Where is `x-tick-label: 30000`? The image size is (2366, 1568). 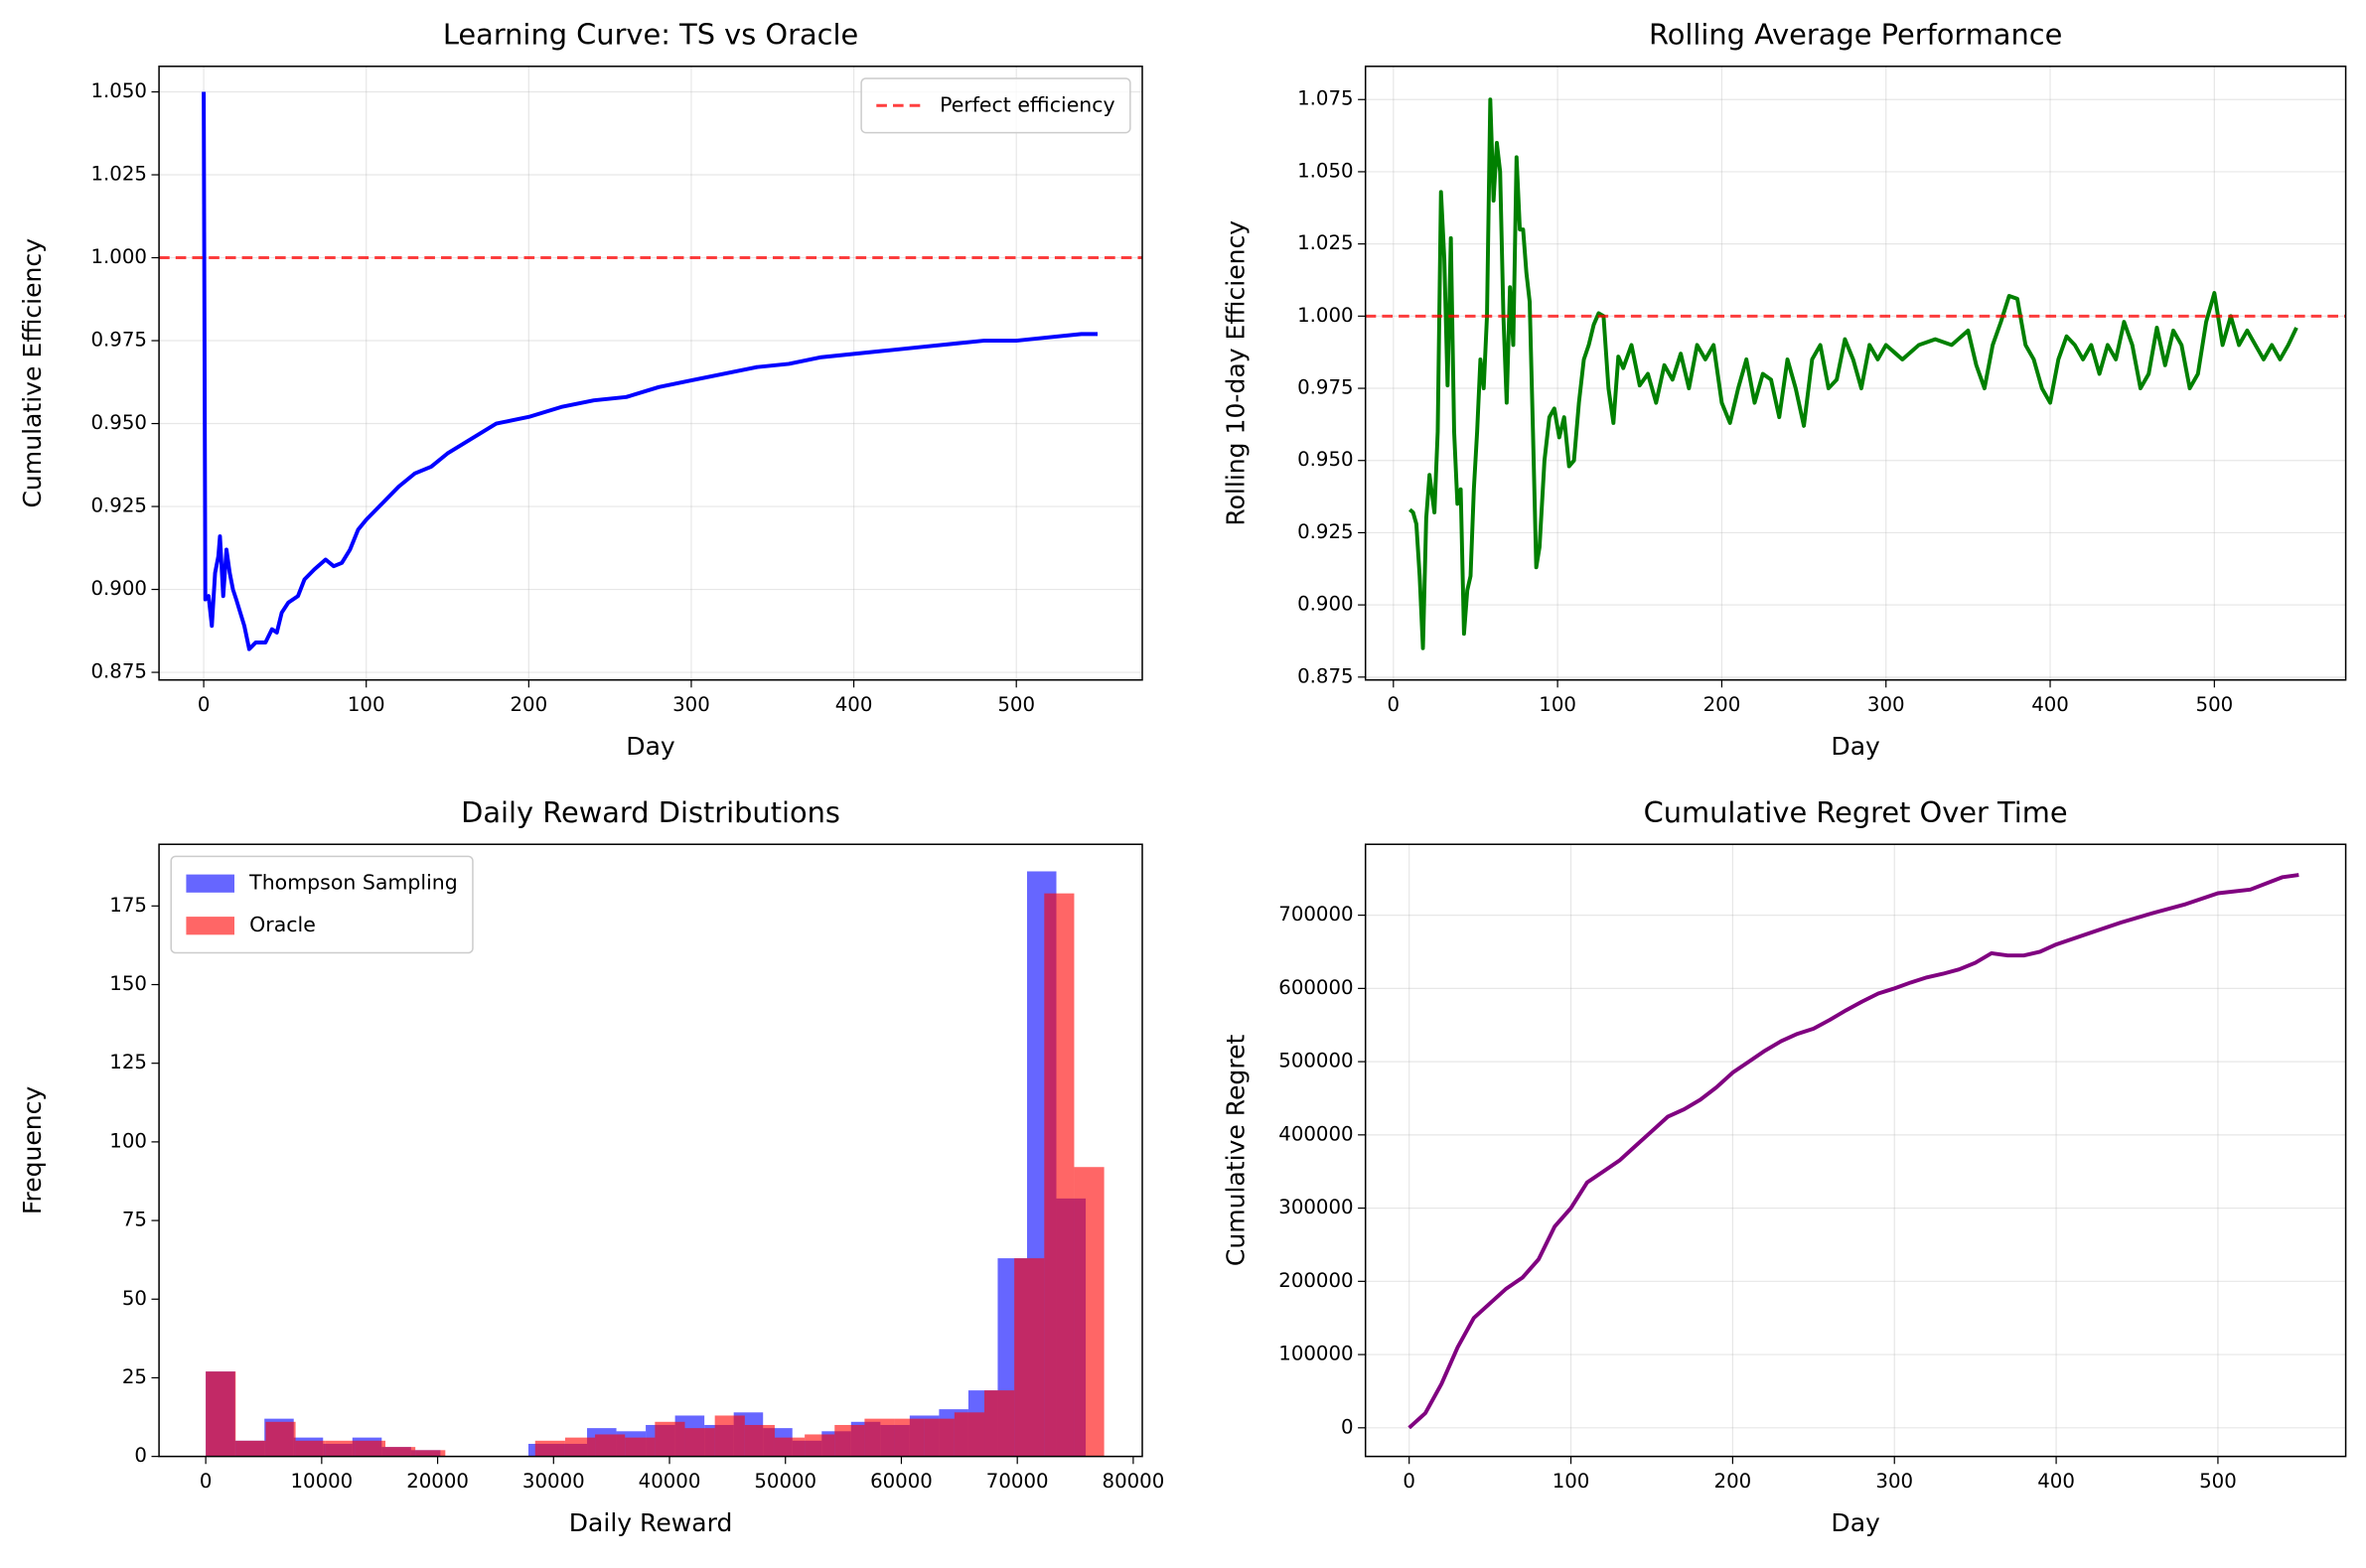 x-tick-label: 30000 is located at coordinates (553, 1481).